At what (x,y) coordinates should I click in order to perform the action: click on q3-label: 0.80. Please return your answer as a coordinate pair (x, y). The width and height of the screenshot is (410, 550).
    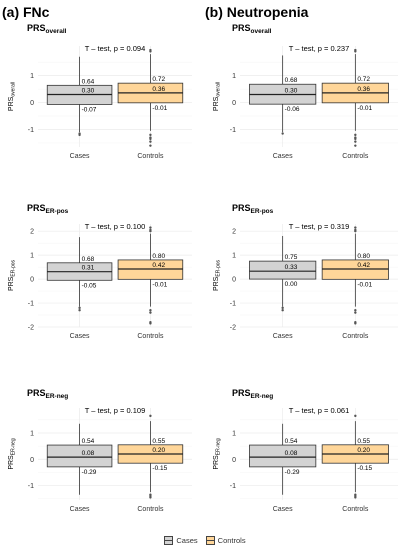
    Looking at the image, I should click on (158, 256).